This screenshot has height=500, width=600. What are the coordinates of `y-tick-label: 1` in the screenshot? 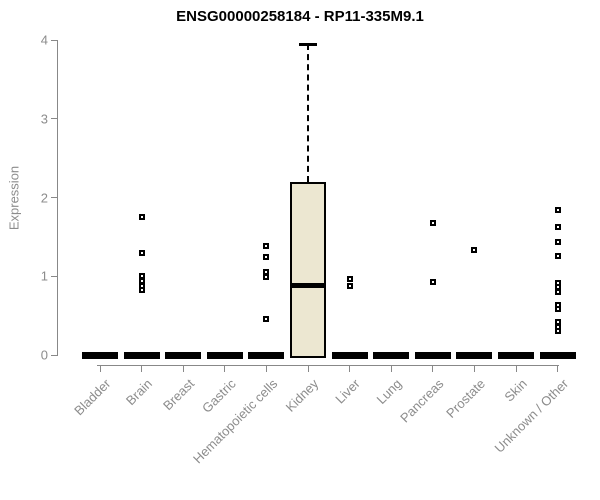 It's located at (44, 276).